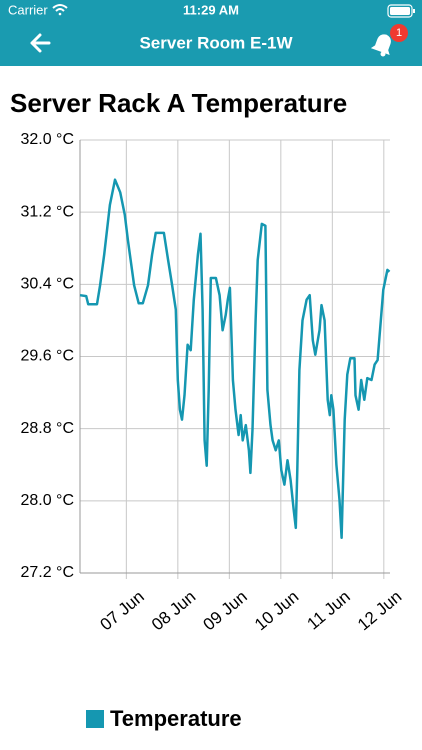 The height and width of the screenshot is (750, 422). What do you see at coordinates (60, 10) in the screenshot?
I see `wifi-icon` at bounding box center [60, 10].